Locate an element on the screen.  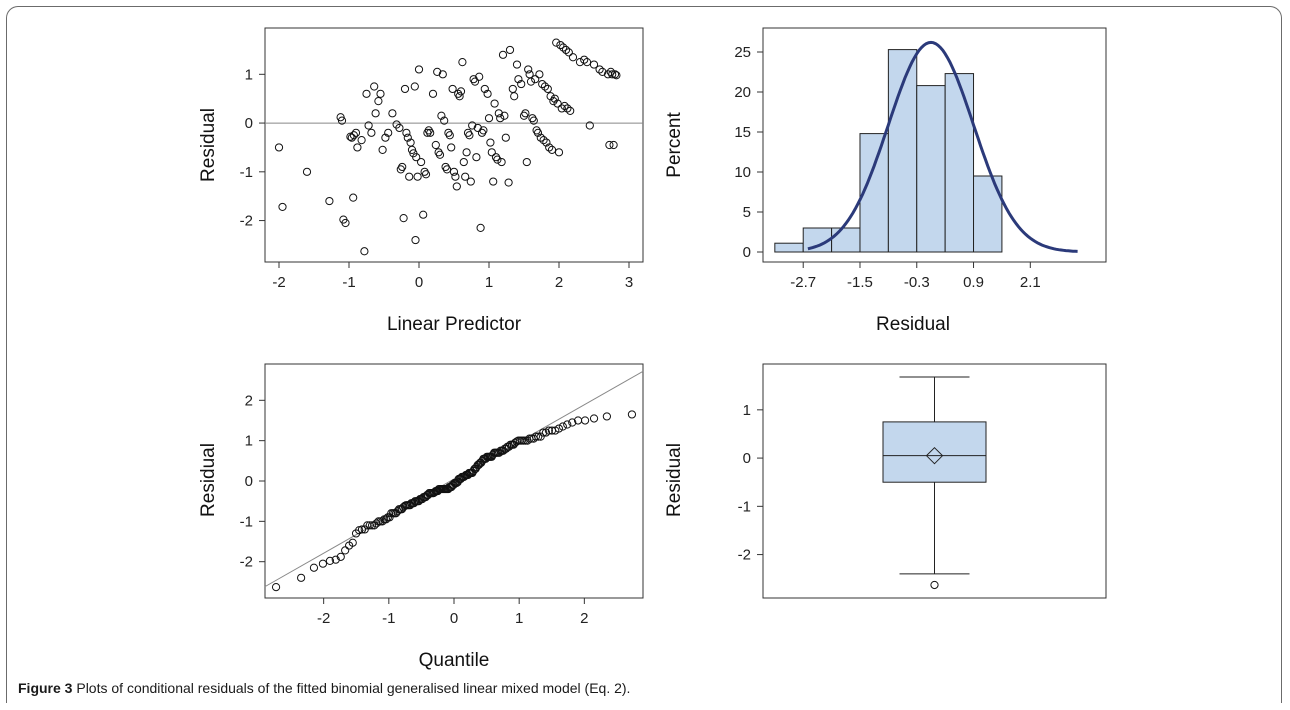
qq-ylabel: Residual is located at coordinates (208, 480).